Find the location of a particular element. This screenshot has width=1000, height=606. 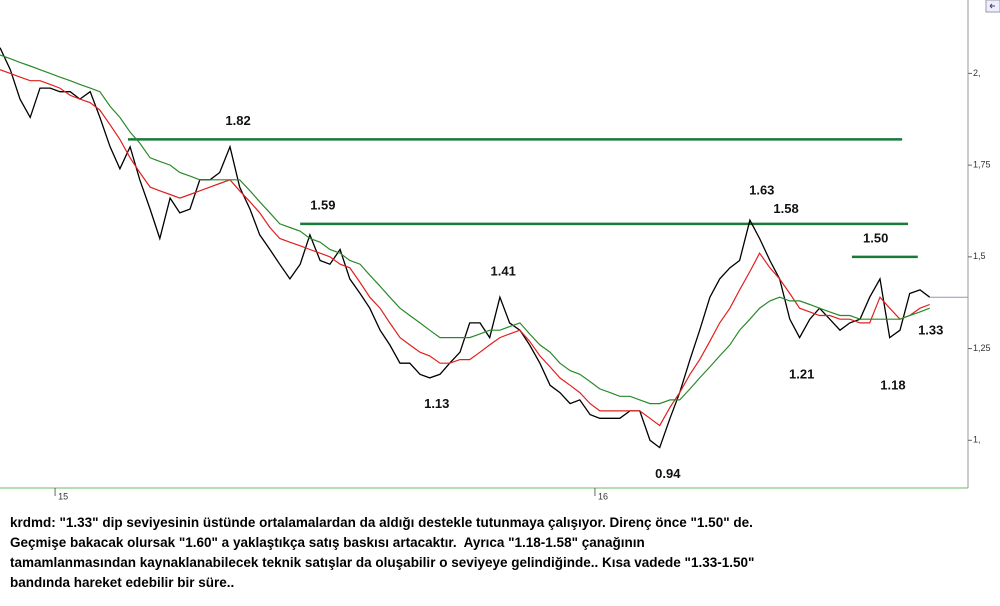

y-tick-label: 2, is located at coordinates (977, 73).